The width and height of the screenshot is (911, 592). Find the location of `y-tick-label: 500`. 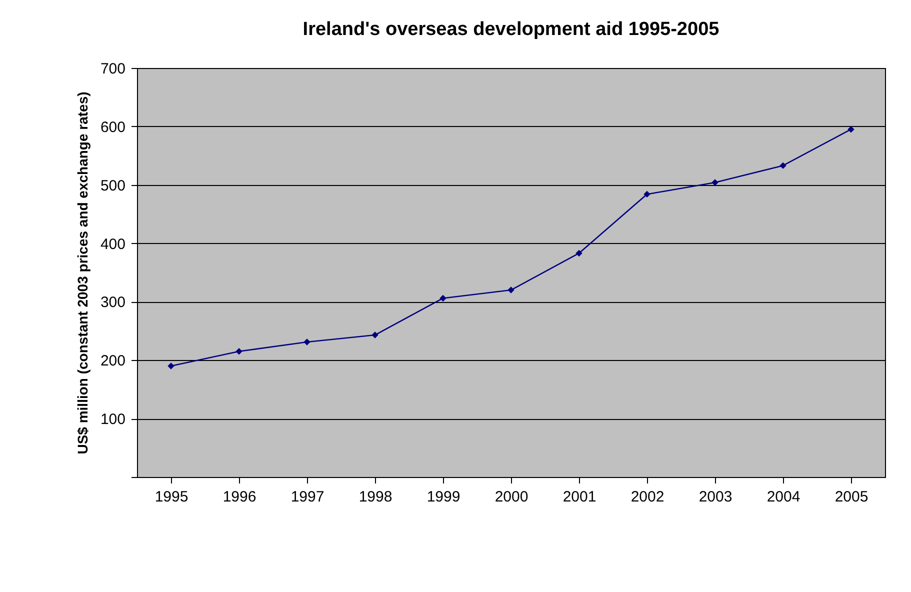

y-tick-label: 500 is located at coordinates (113, 185).